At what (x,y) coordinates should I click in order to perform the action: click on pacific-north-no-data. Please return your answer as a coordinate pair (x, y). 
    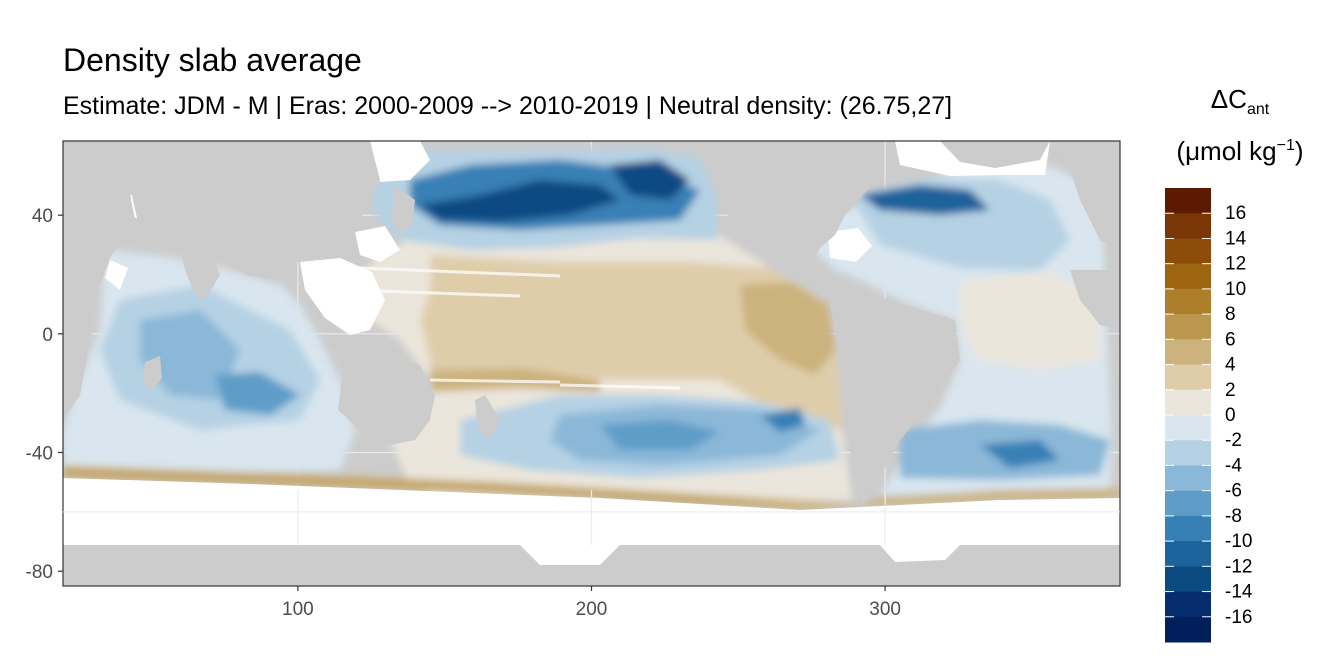
    Looking at the image, I should click on (400, 161).